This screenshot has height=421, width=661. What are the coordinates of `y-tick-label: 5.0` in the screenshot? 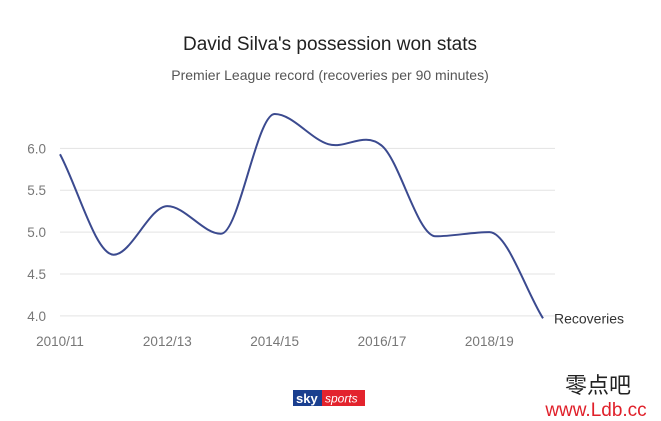 It's located at (36, 232).